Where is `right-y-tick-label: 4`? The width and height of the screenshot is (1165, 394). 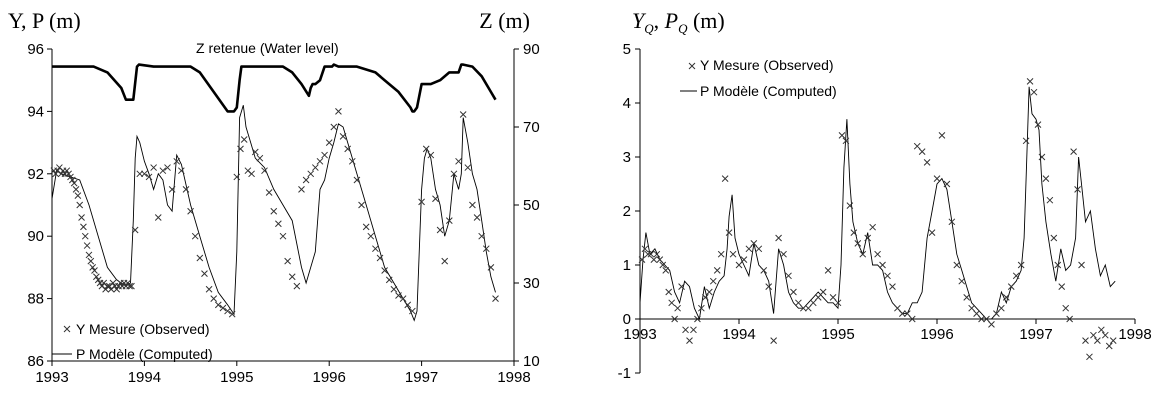
right-y-tick-label: 4 is located at coordinates (627, 103).